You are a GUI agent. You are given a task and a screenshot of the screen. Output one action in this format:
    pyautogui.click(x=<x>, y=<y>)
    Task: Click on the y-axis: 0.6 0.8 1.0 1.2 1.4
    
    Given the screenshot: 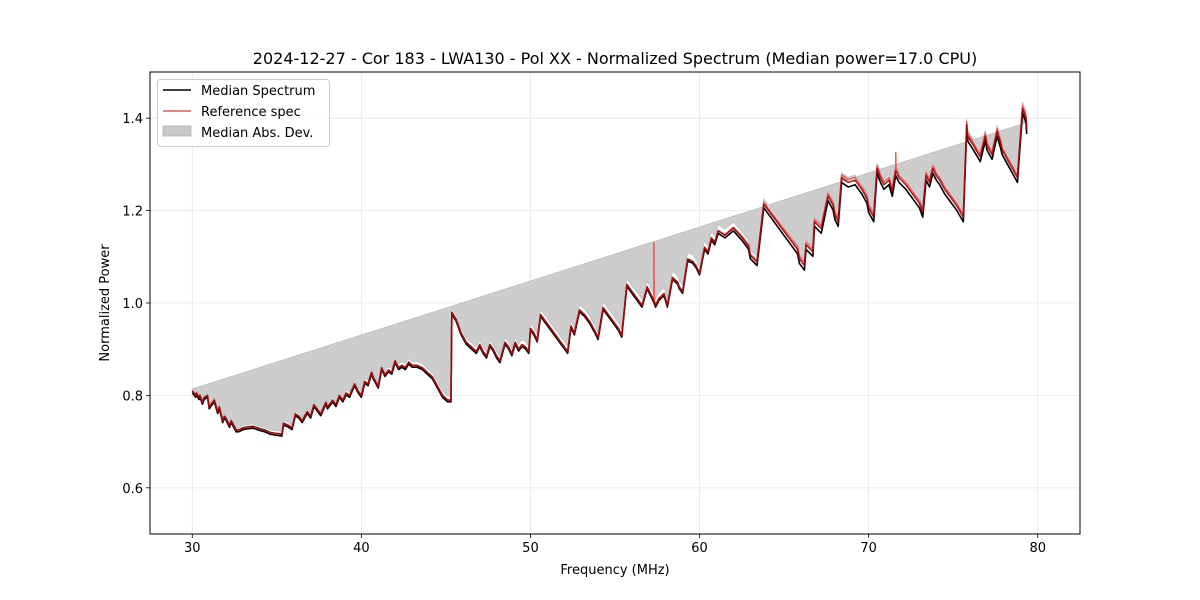 What is the action you would take?
    pyautogui.click(x=136, y=304)
    